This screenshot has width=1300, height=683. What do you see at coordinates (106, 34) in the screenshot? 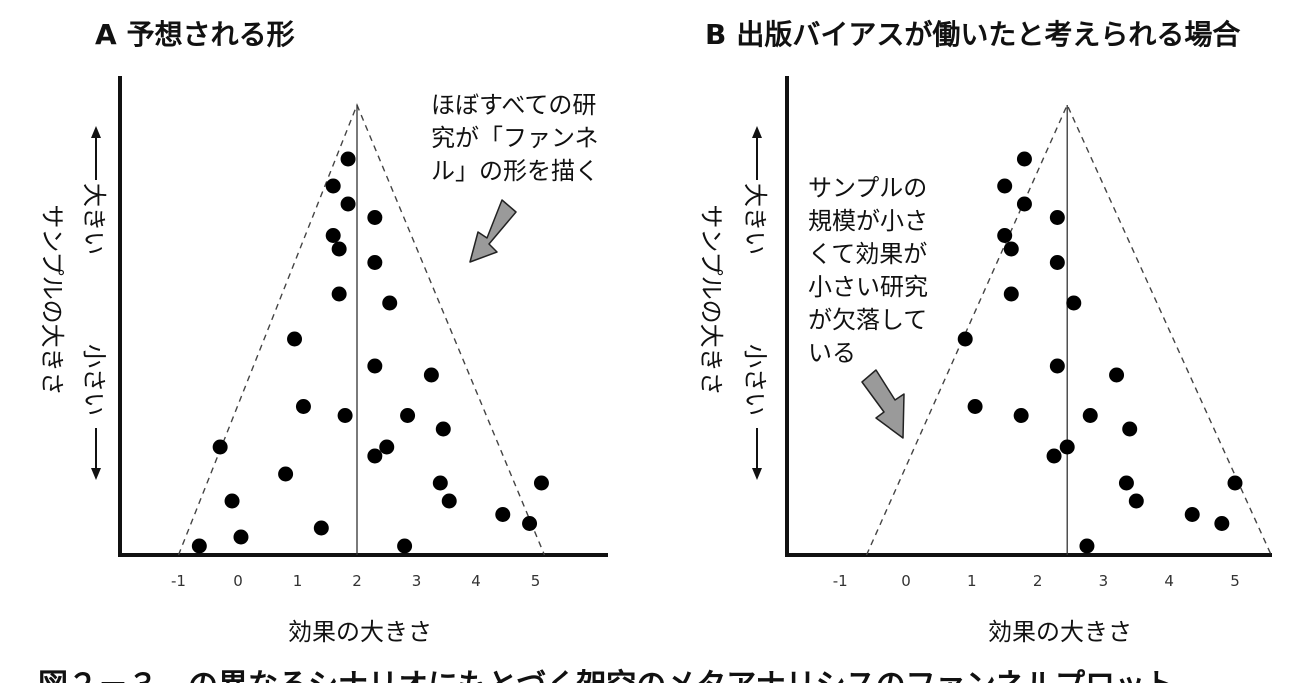
I see `panel-a-label: A` at bounding box center [106, 34].